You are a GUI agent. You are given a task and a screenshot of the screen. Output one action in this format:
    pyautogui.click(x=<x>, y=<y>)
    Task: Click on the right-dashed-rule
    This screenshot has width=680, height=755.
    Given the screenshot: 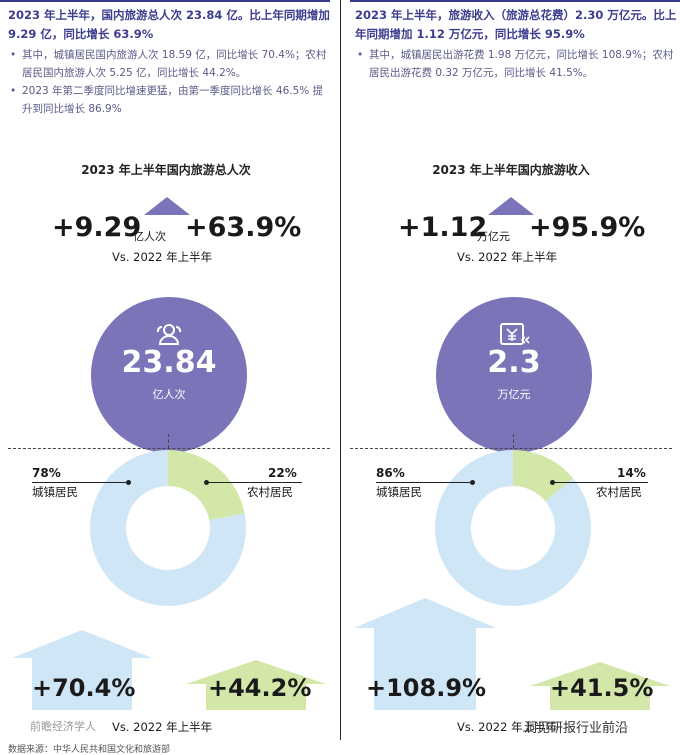 What is the action you would take?
    pyautogui.click(x=511, y=448)
    